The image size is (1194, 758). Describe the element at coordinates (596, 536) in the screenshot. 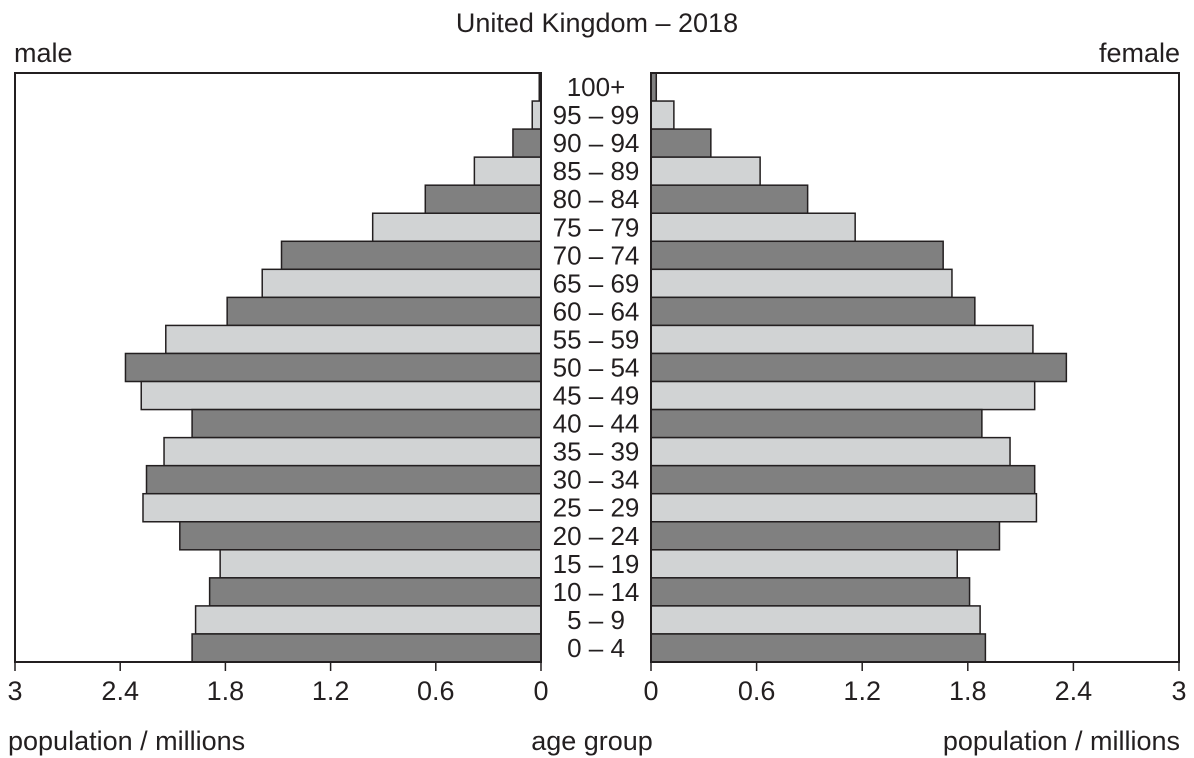

I see `age-group-label: 20 – 24` at that location.